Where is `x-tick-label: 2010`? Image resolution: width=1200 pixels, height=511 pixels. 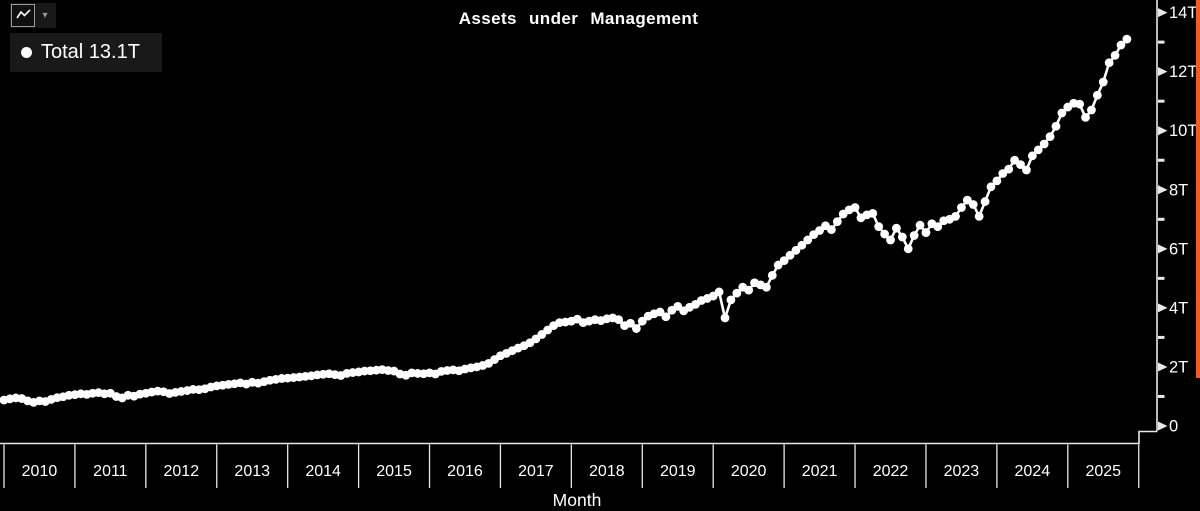
x-tick-label: 2010 is located at coordinates (40, 471).